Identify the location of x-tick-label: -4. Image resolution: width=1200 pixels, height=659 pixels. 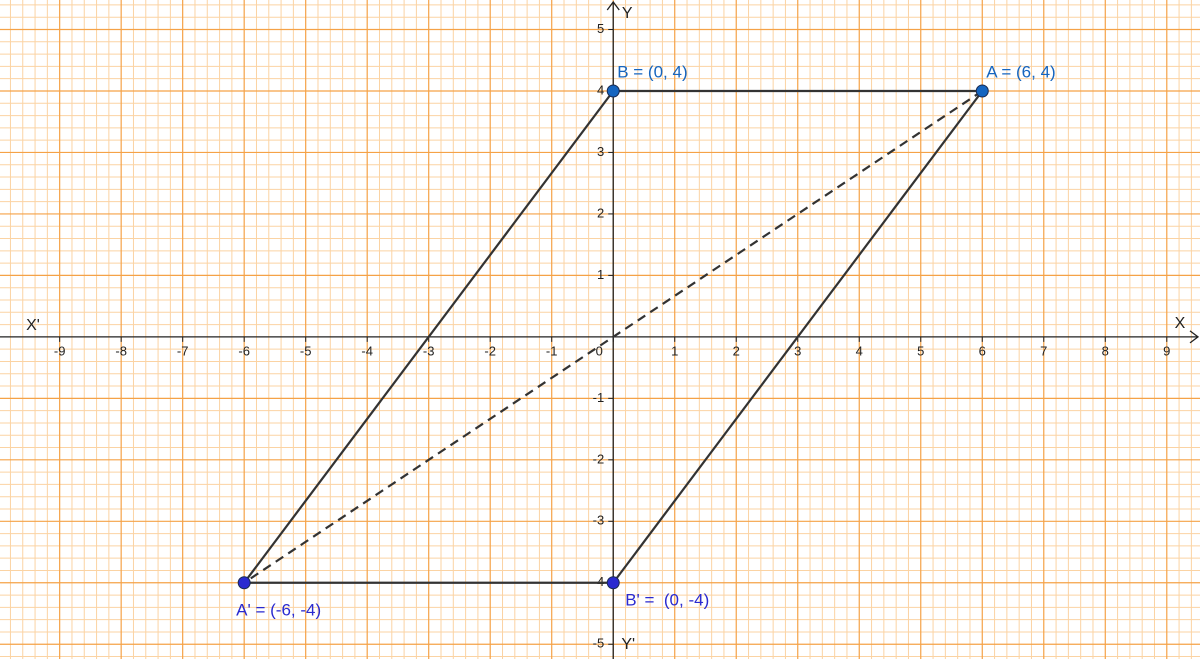
(367, 350).